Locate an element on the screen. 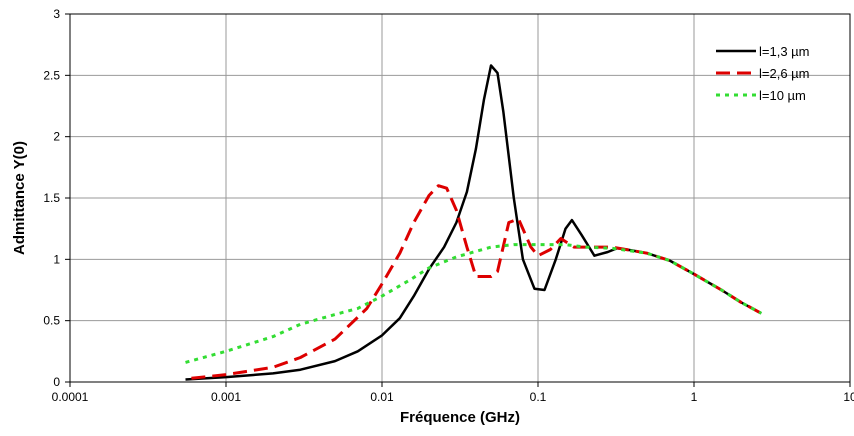 This screenshot has height=436, width=854. x-tick-label: 0.001 is located at coordinates (226, 397).